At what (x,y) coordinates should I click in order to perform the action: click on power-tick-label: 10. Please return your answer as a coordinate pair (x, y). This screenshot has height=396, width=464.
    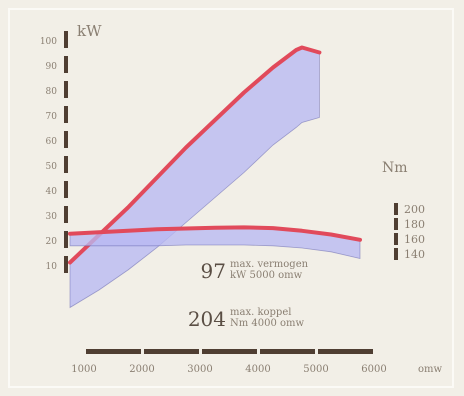
    Looking at the image, I should click on (52, 267).